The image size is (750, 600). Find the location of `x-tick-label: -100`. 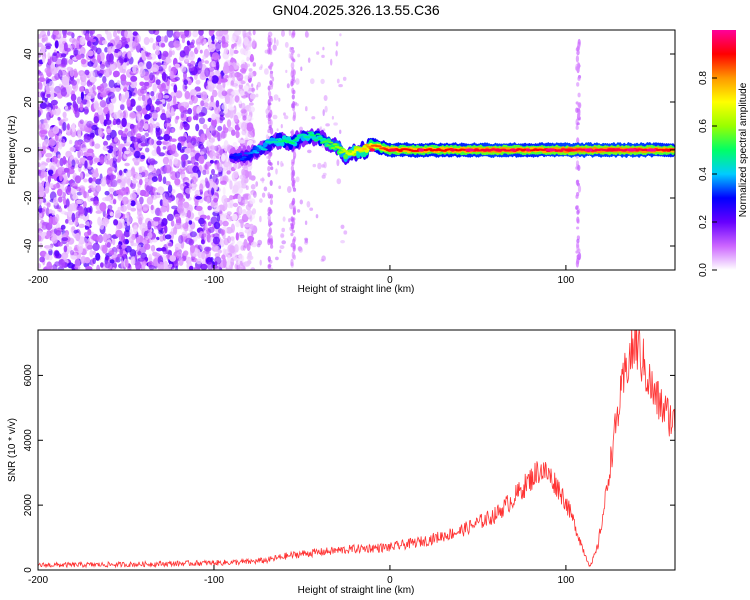

x-tick-label: -100 is located at coordinates (214, 580).